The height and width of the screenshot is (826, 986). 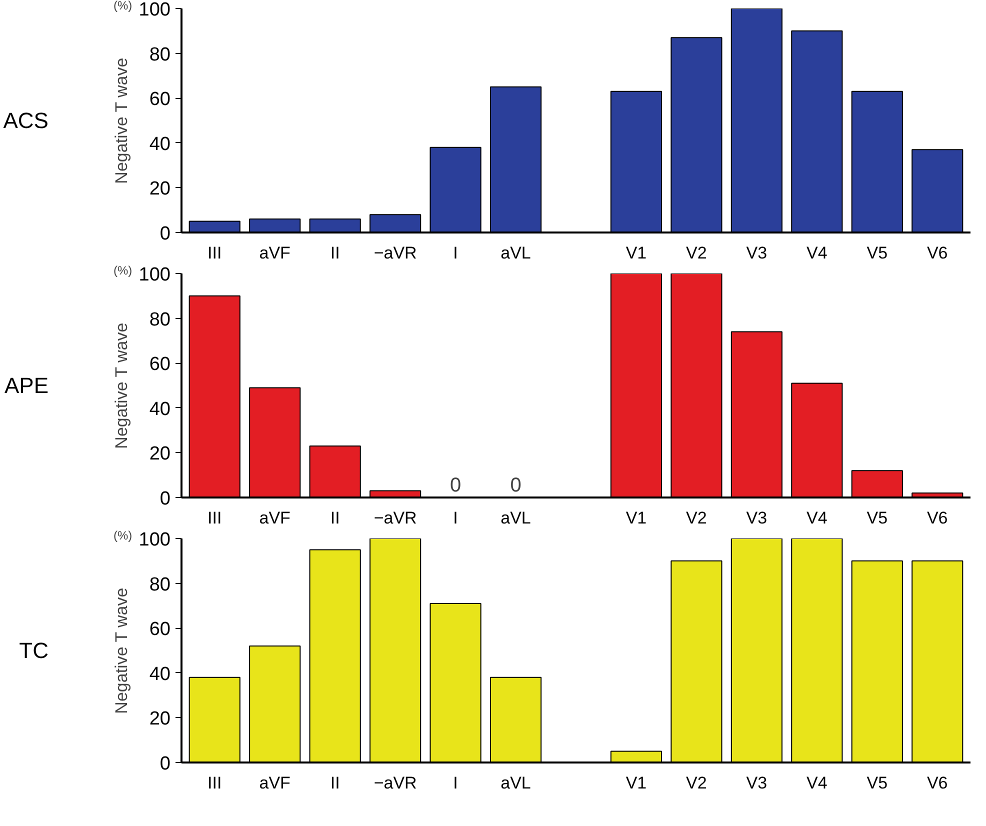 I want to click on text: TC, so click(x=34, y=650).